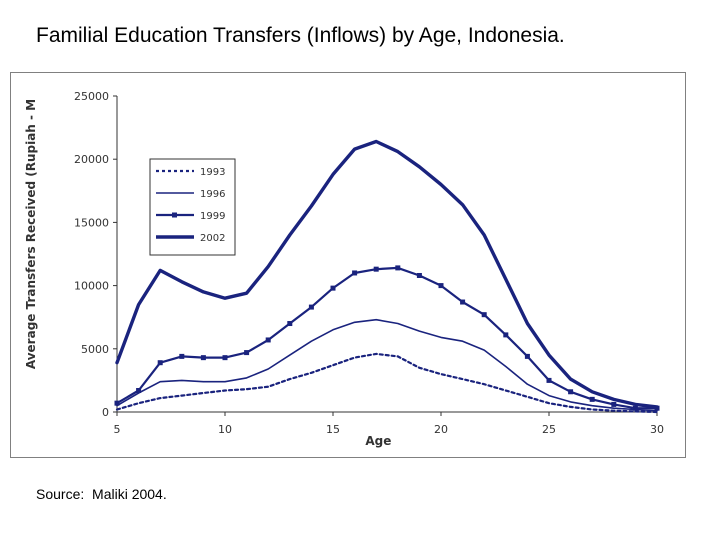  Describe the element at coordinates (225, 429) in the screenshot. I see `x-tick-label: 10` at that location.